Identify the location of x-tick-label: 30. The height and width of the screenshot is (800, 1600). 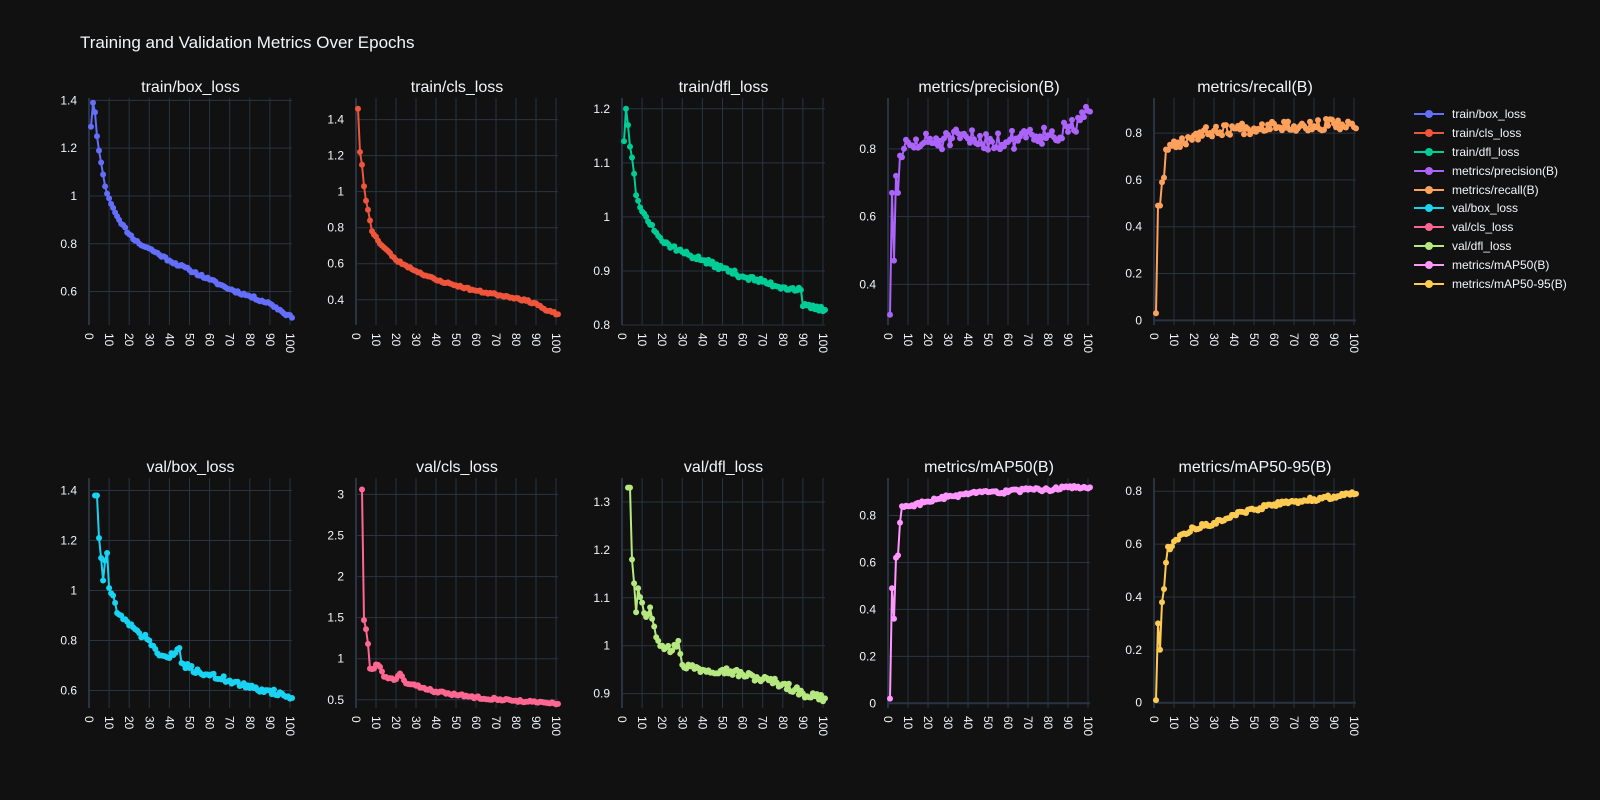
(149, 723).